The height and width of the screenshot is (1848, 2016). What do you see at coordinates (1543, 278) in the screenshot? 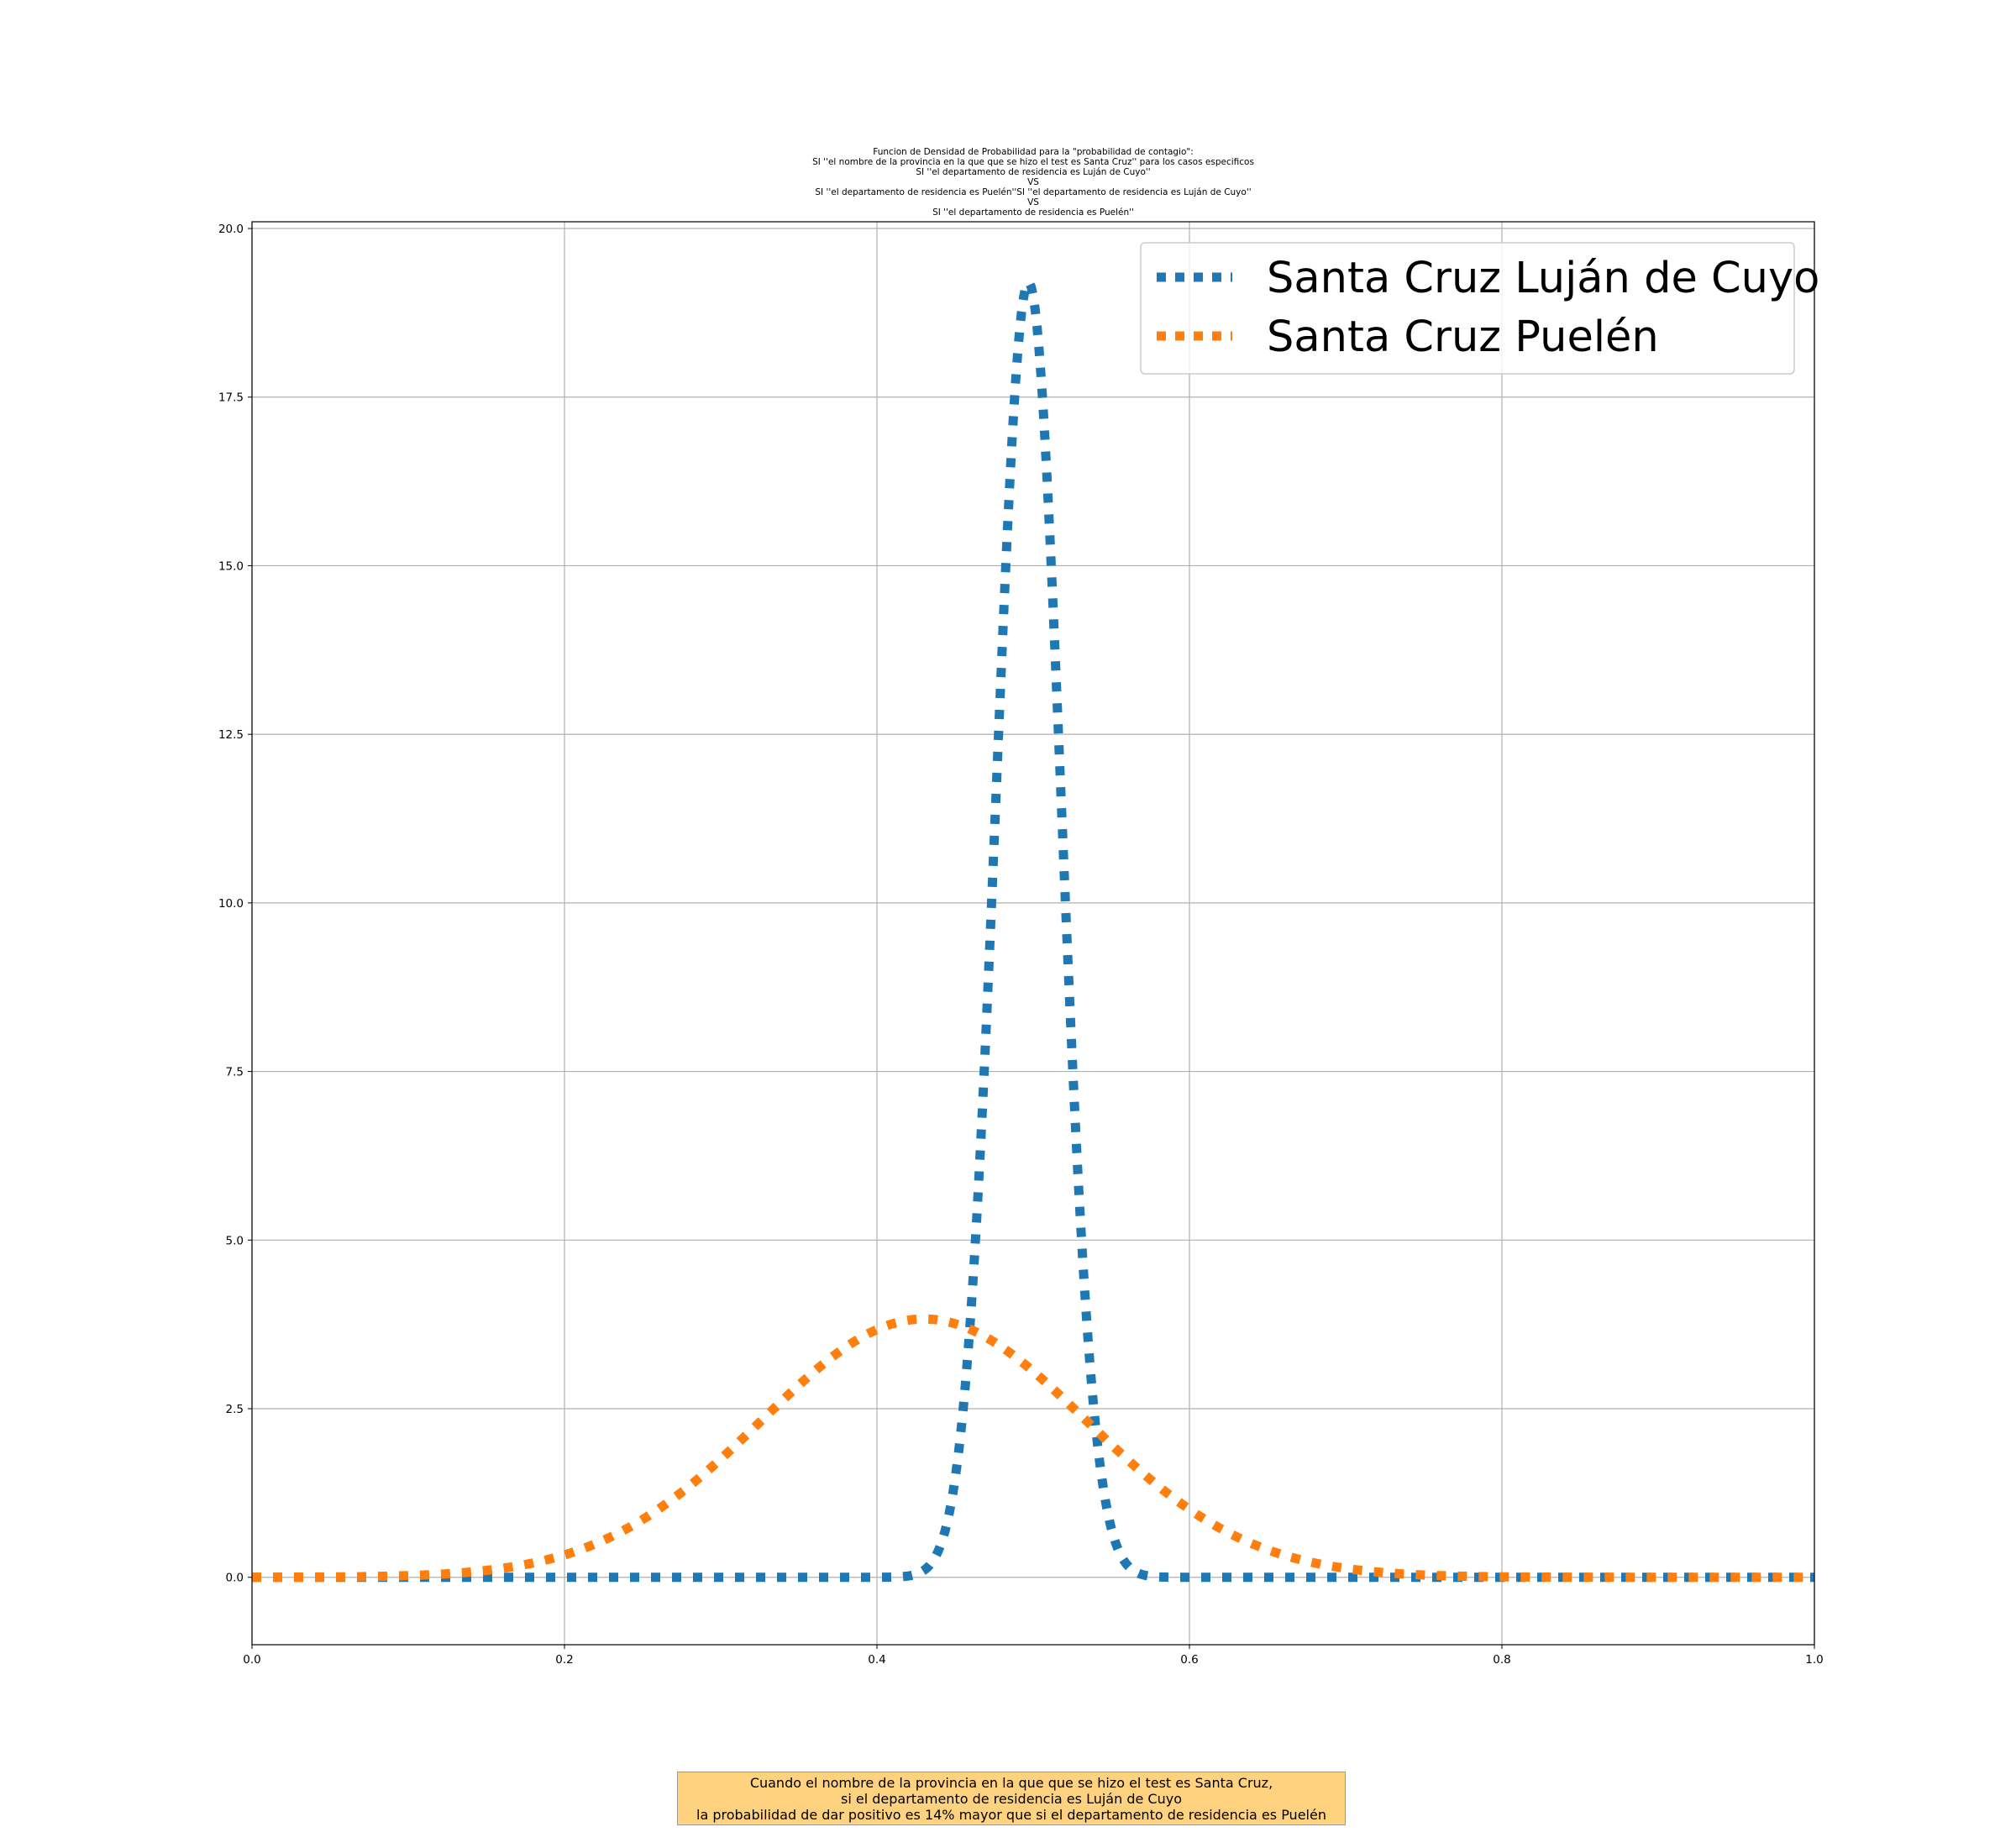
I see `legend-label-lujan: Santa Cruz Luján de Cuyo` at bounding box center [1543, 278].